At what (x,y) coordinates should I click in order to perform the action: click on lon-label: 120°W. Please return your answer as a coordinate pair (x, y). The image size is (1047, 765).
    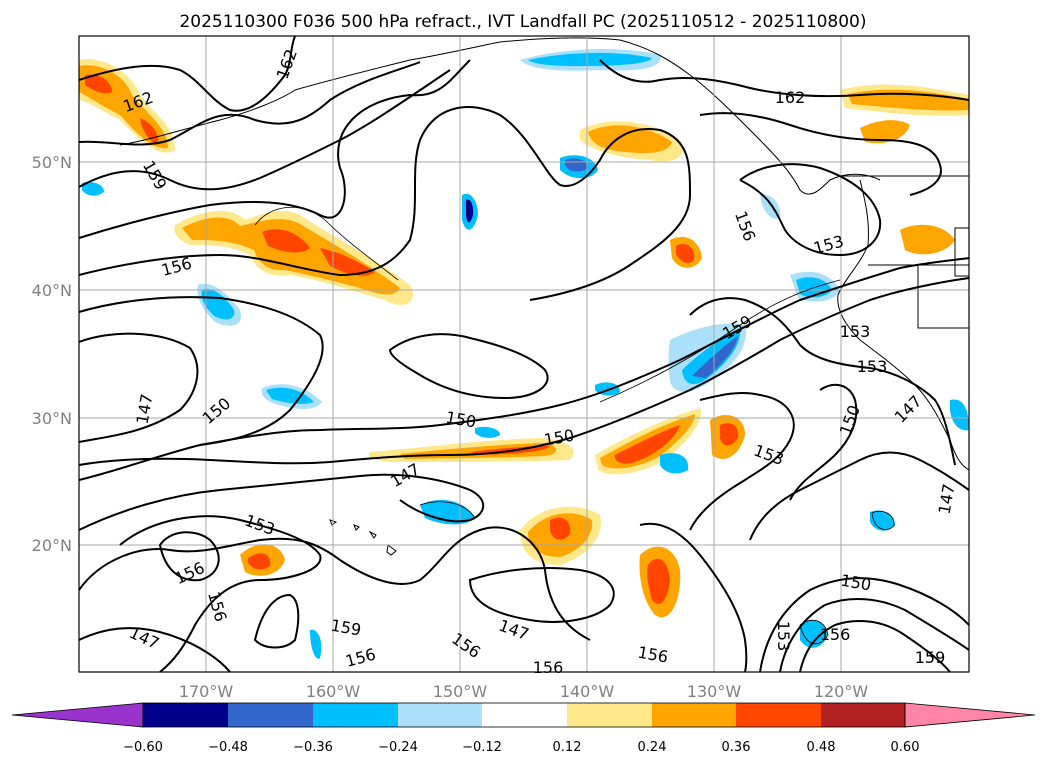
    Looking at the image, I should click on (841, 691).